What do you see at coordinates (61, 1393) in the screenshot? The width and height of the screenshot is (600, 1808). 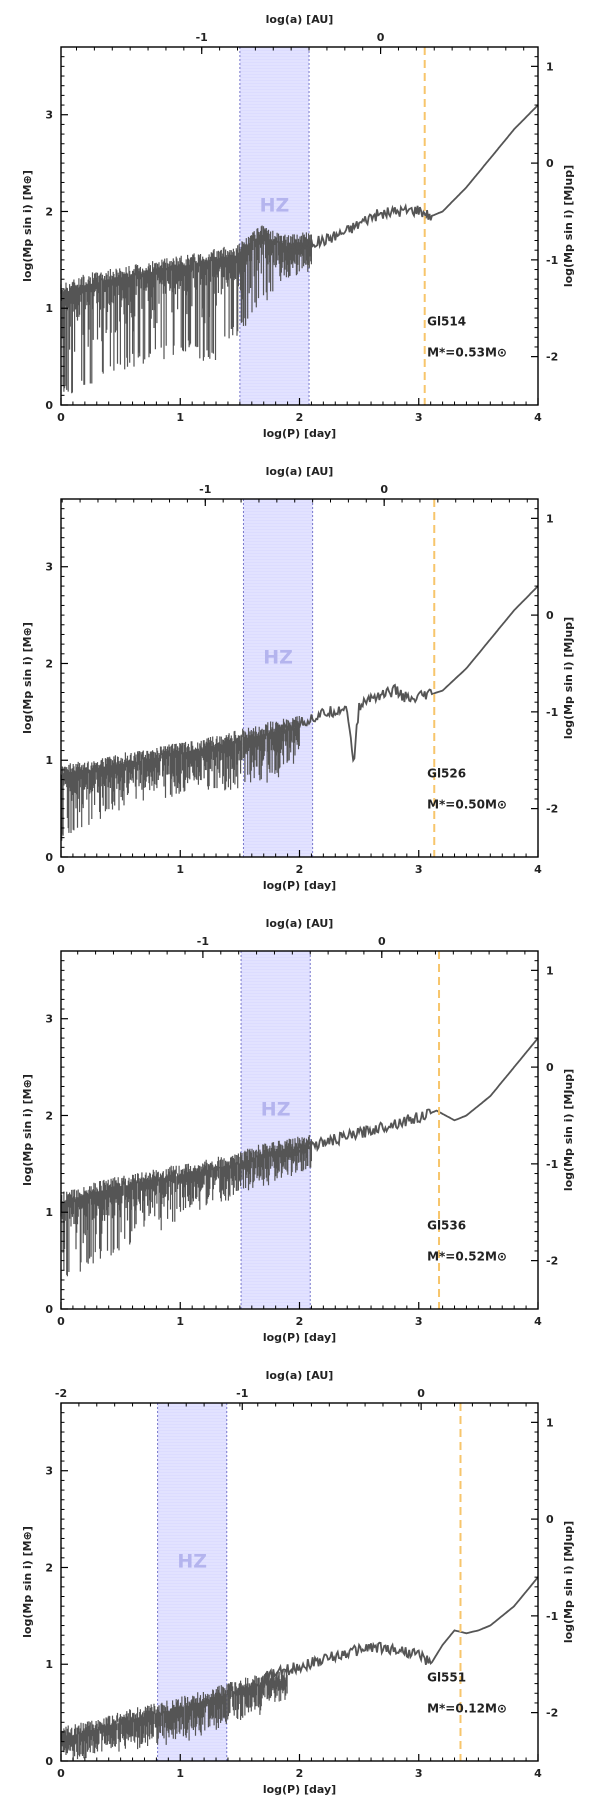 I see `top-tick-label: -2` at bounding box center [61, 1393].